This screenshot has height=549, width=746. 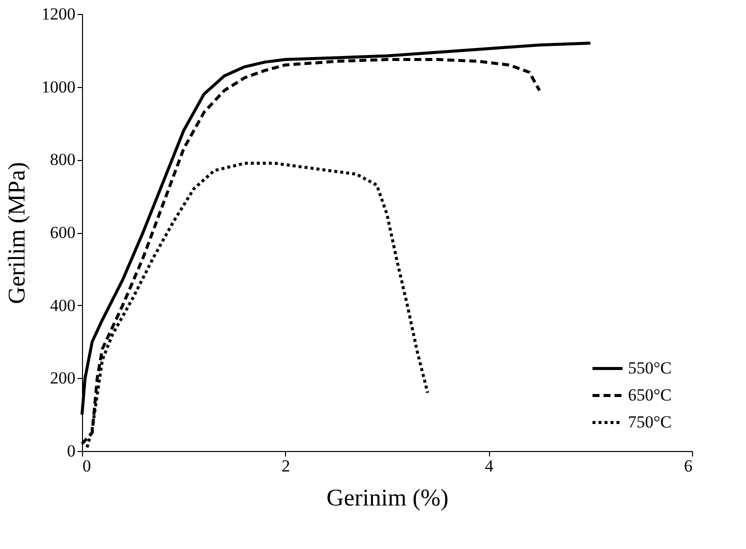 I want to click on x-tick-label: 2, so click(x=286, y=466).